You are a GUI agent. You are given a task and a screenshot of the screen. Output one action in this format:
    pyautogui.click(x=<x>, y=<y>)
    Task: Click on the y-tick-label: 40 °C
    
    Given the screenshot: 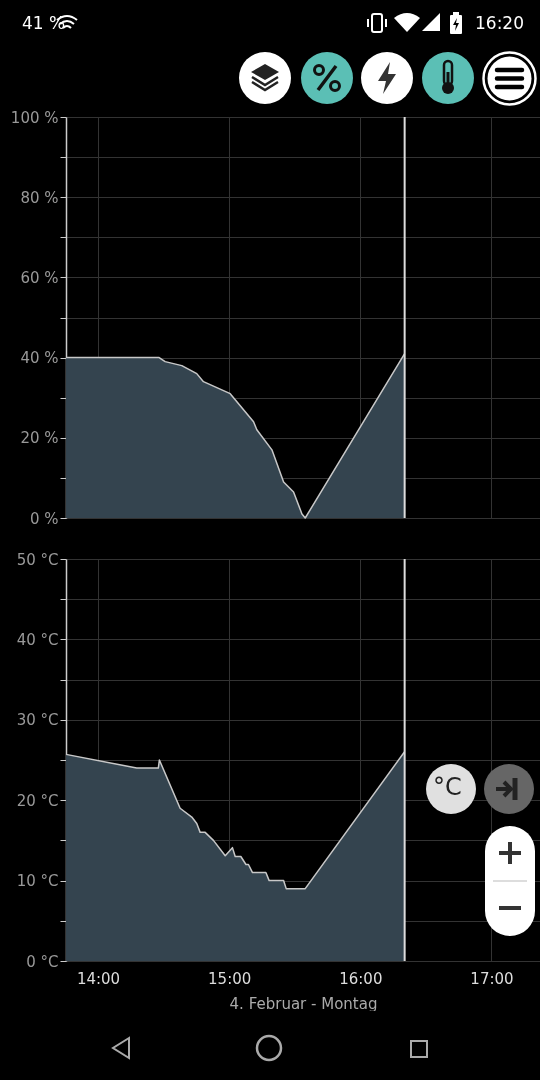 What is the action you would take?
    pyautogui.click(x=37, y=639)
    